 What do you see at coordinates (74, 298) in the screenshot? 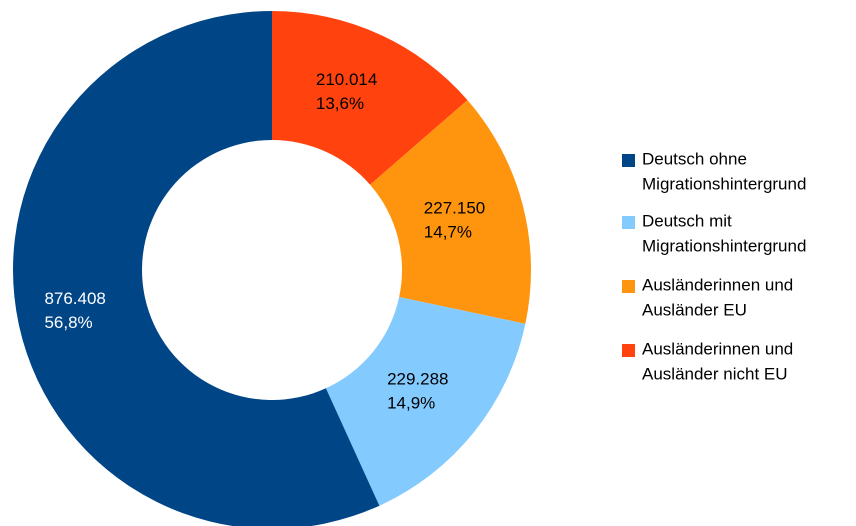
I see `value-label: 876.408` at bounding box center [74, 298].